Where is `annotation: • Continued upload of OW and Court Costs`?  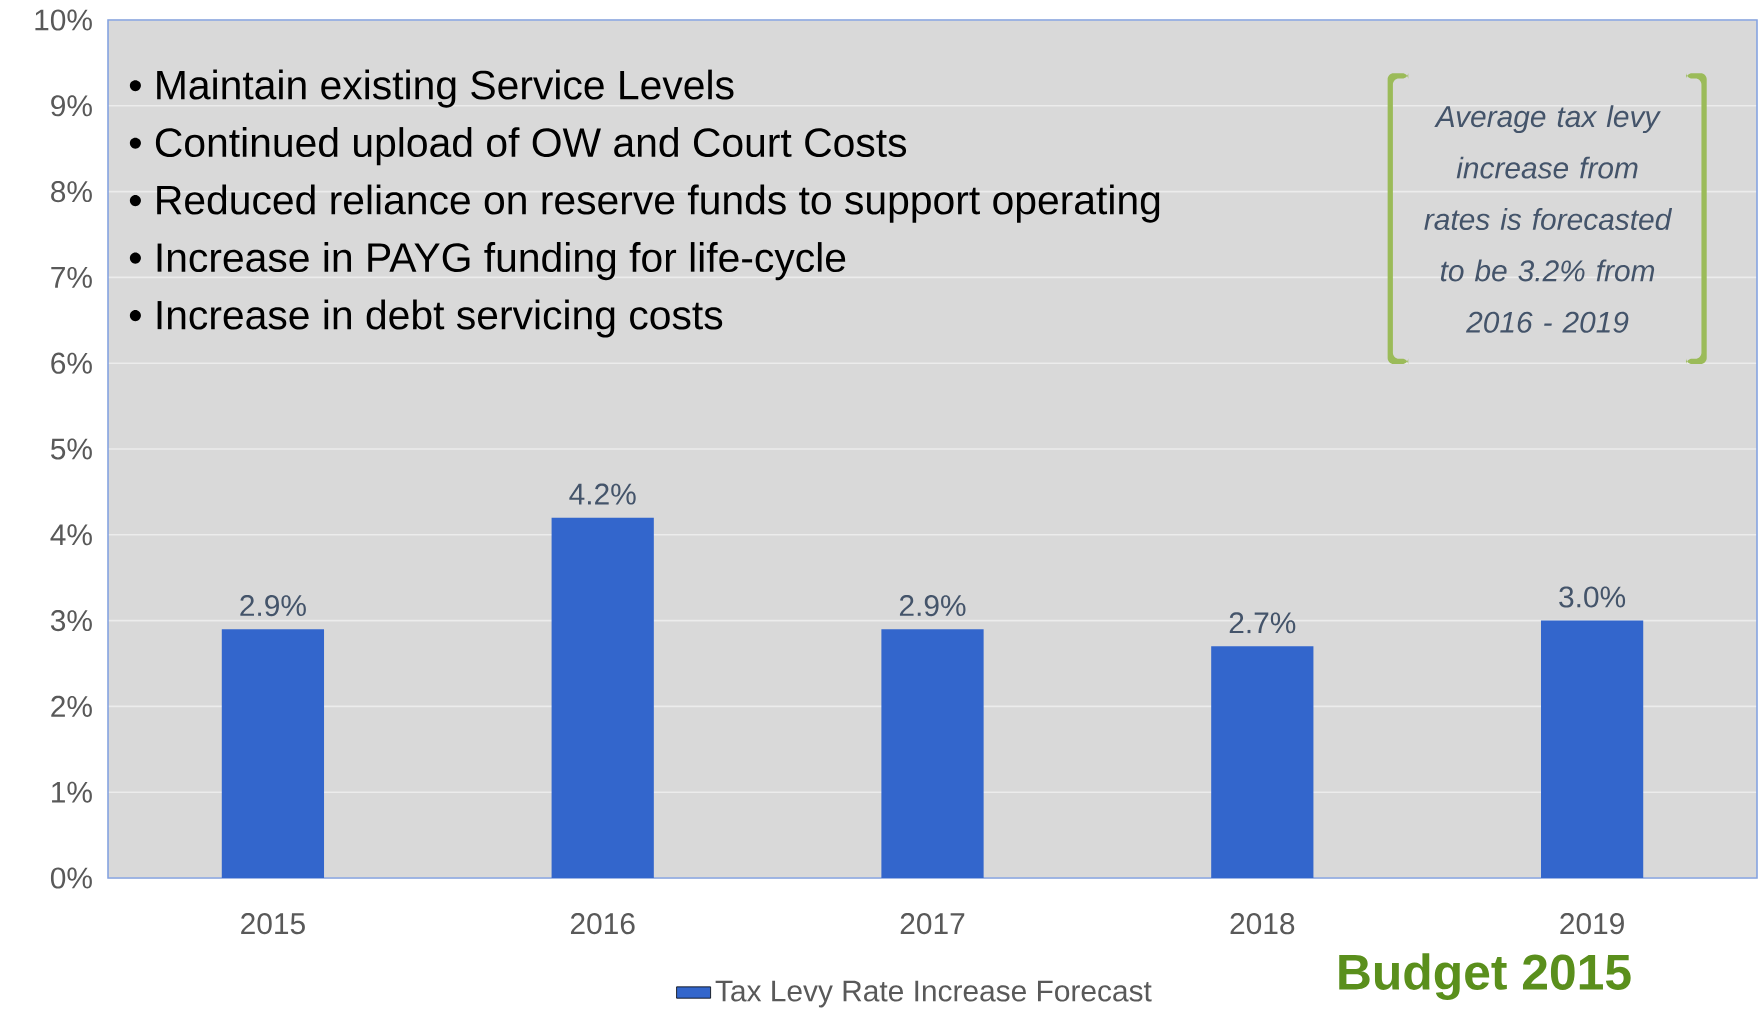
annotation: • Continued upload of OW and Court Costs is located at coordinates (518, 146).